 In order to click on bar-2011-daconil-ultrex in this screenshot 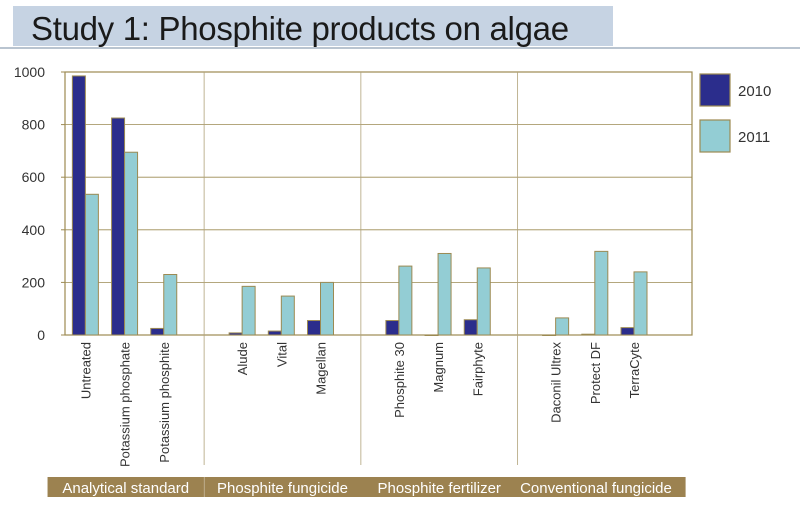, I will do `click(562, 326)`.